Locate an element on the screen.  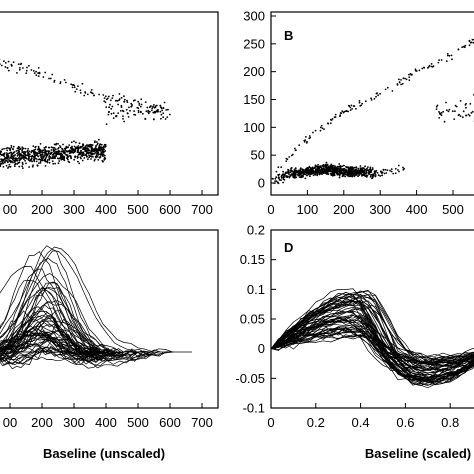
x-tick-label: 600 is located at coordinates (170, 209).